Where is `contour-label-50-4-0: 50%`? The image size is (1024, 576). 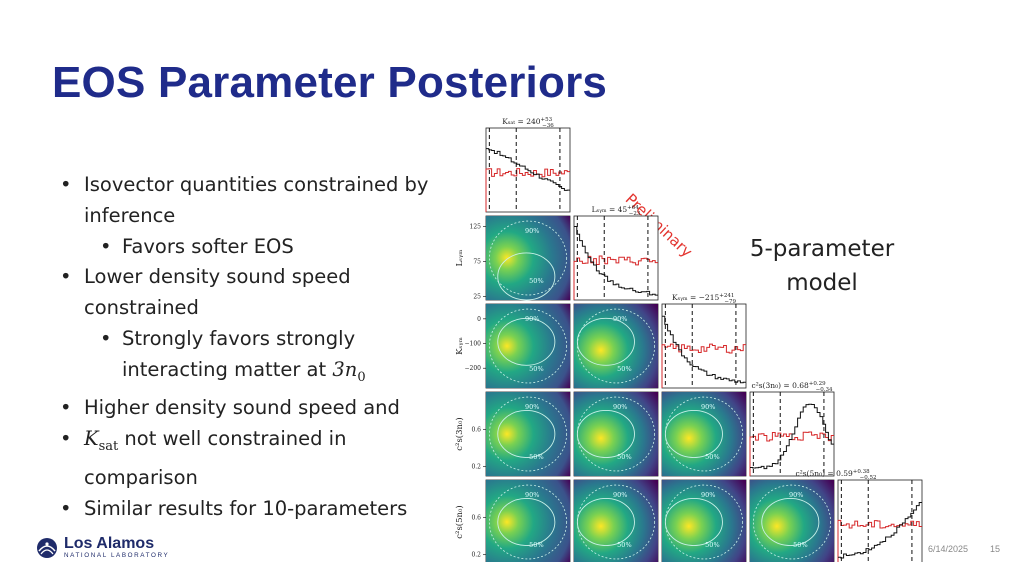
contour-label-50-4-0: 50% is located at coordinates (536, 545).